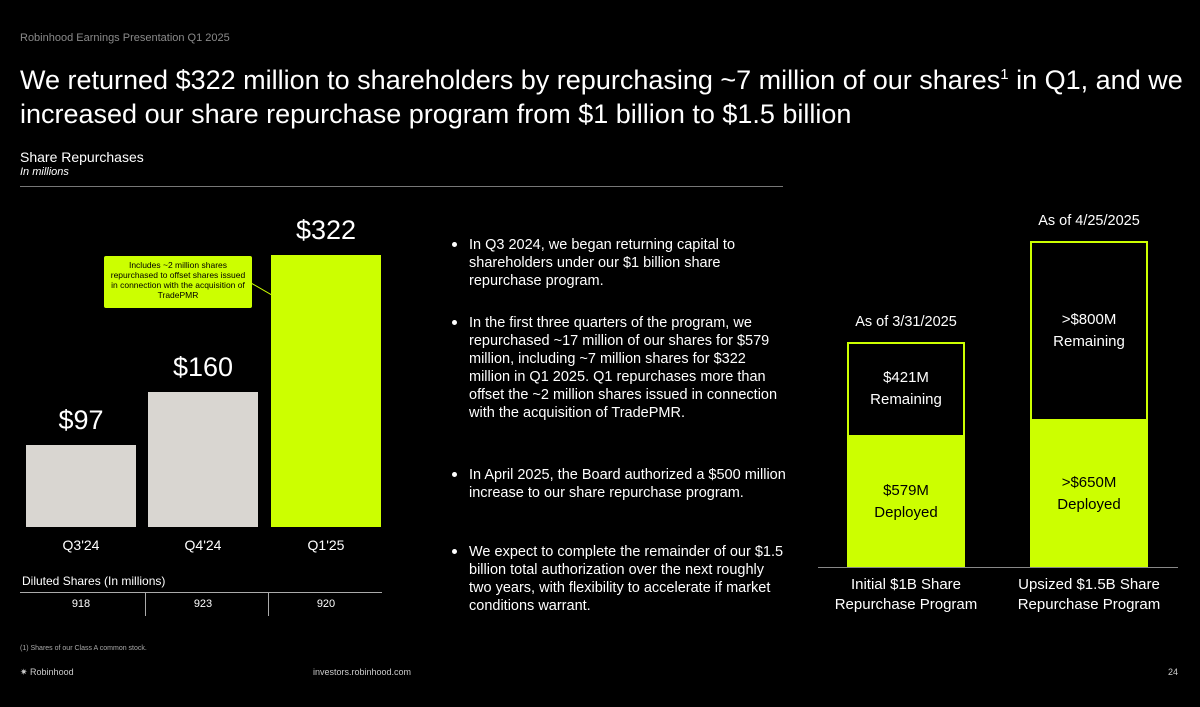  I want to click on footnote: (1) Shares of our Class A common stock., so click(83, 648).